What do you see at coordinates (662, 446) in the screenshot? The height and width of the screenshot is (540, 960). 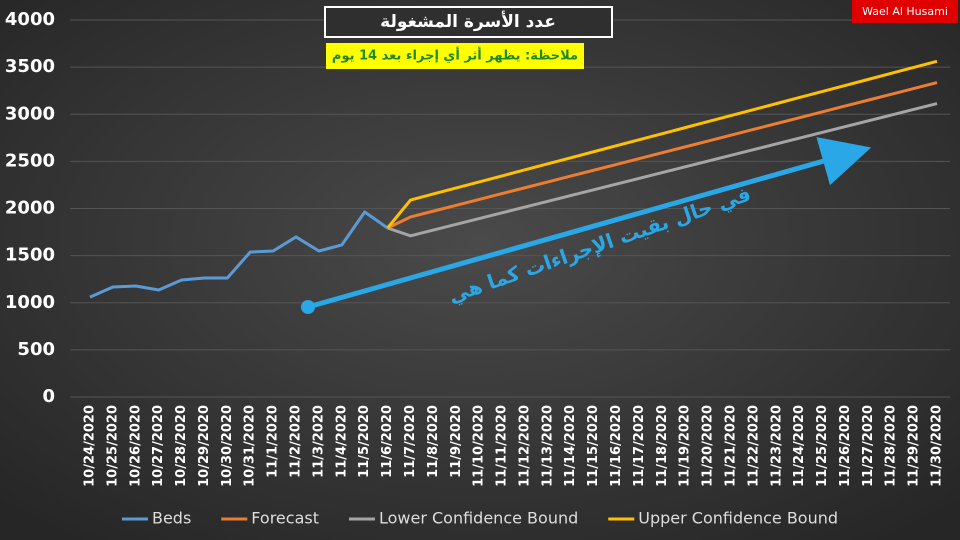 I see `x-tick-label: 11/18/2020` at bounding box center [662, 446].